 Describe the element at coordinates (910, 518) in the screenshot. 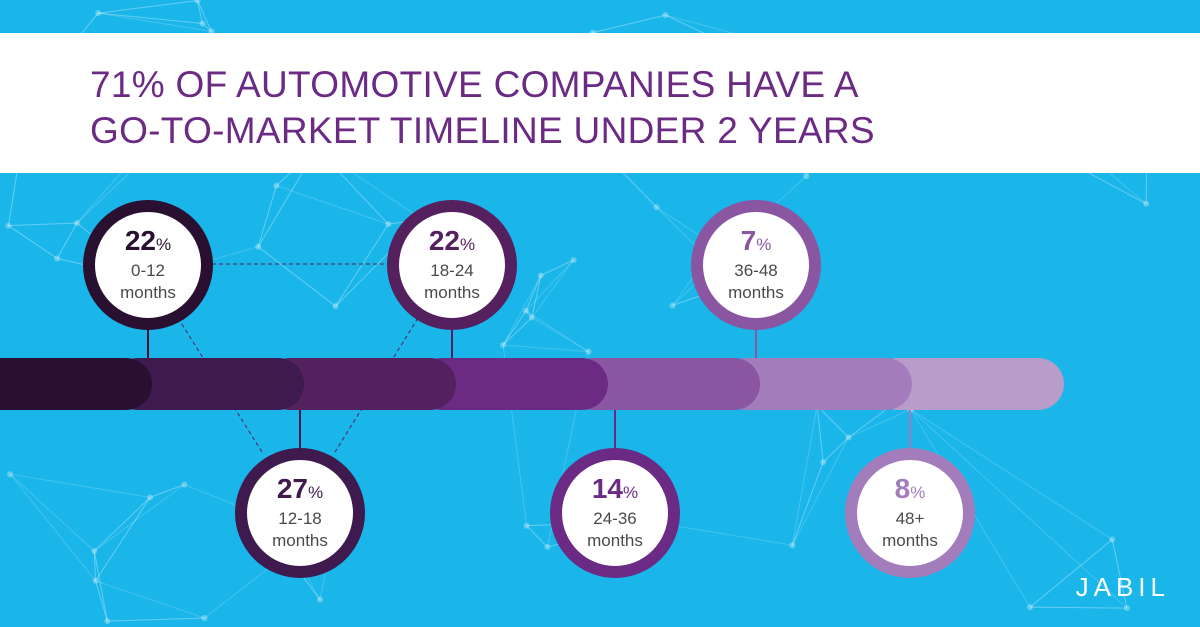

I see `bubble-range: 48+` at that location.